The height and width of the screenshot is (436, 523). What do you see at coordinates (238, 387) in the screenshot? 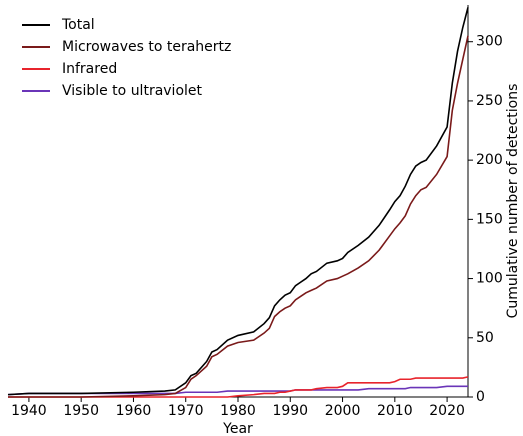
I see `series-line` at bounding box center [238, 387].